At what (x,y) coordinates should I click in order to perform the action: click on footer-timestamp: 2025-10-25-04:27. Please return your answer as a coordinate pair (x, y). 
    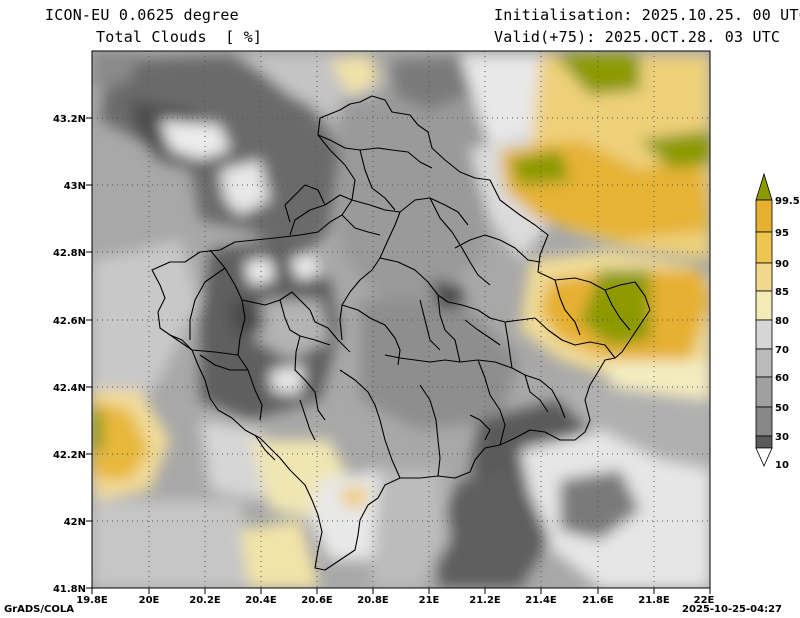
    Looking at the image, I should click on (732, 609).